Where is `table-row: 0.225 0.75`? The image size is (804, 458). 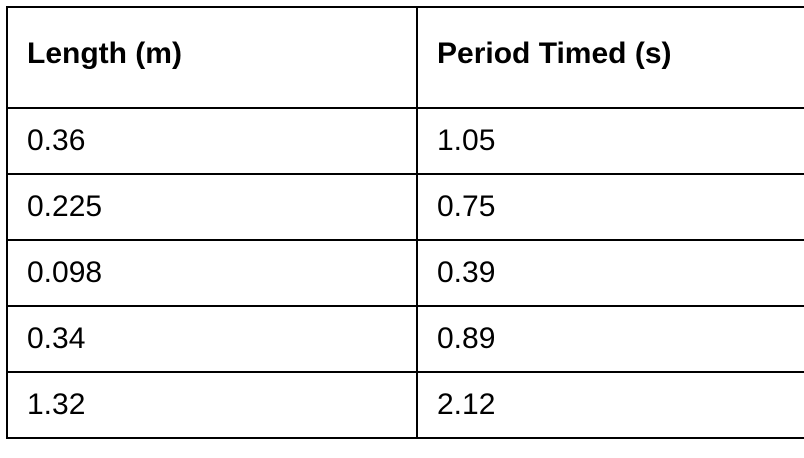 table-row: 0.225 0.75 is located at coordinates (405, 207).